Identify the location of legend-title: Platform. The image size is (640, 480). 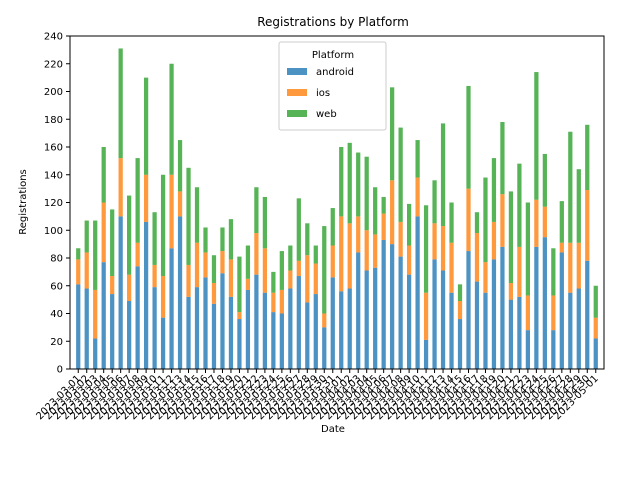
(333, 55).